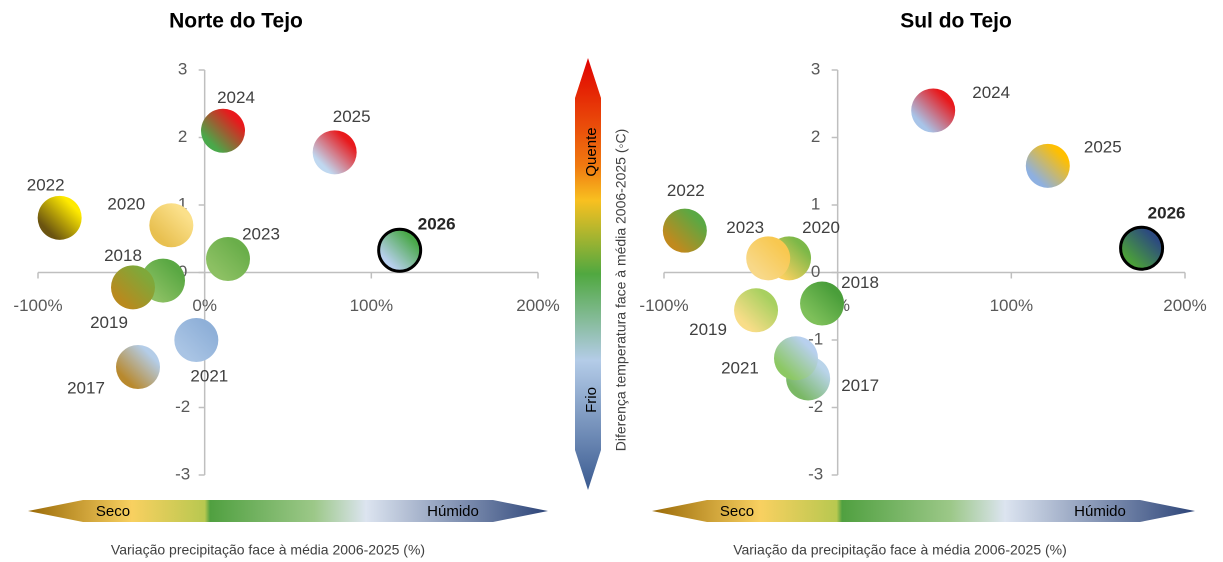 The width and height of the screenshot is (1223, 562). What do you see at coordinates (591, 400) in the screenshot?
I see `cold-label: Frio` at bounding box center [591, 400].